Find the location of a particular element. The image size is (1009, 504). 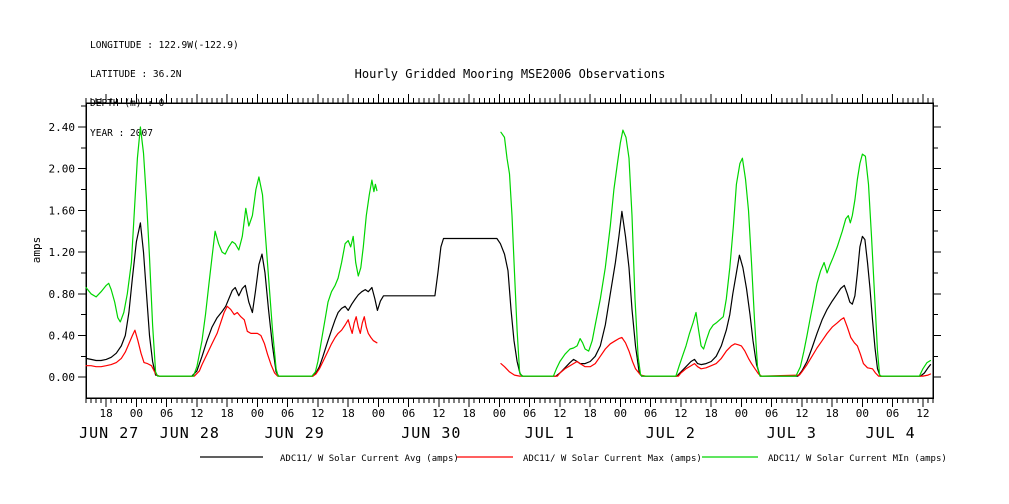

legend-label-0: ADC11/ W Solar Current Avg (amps) is located at coordinates (369, 459).